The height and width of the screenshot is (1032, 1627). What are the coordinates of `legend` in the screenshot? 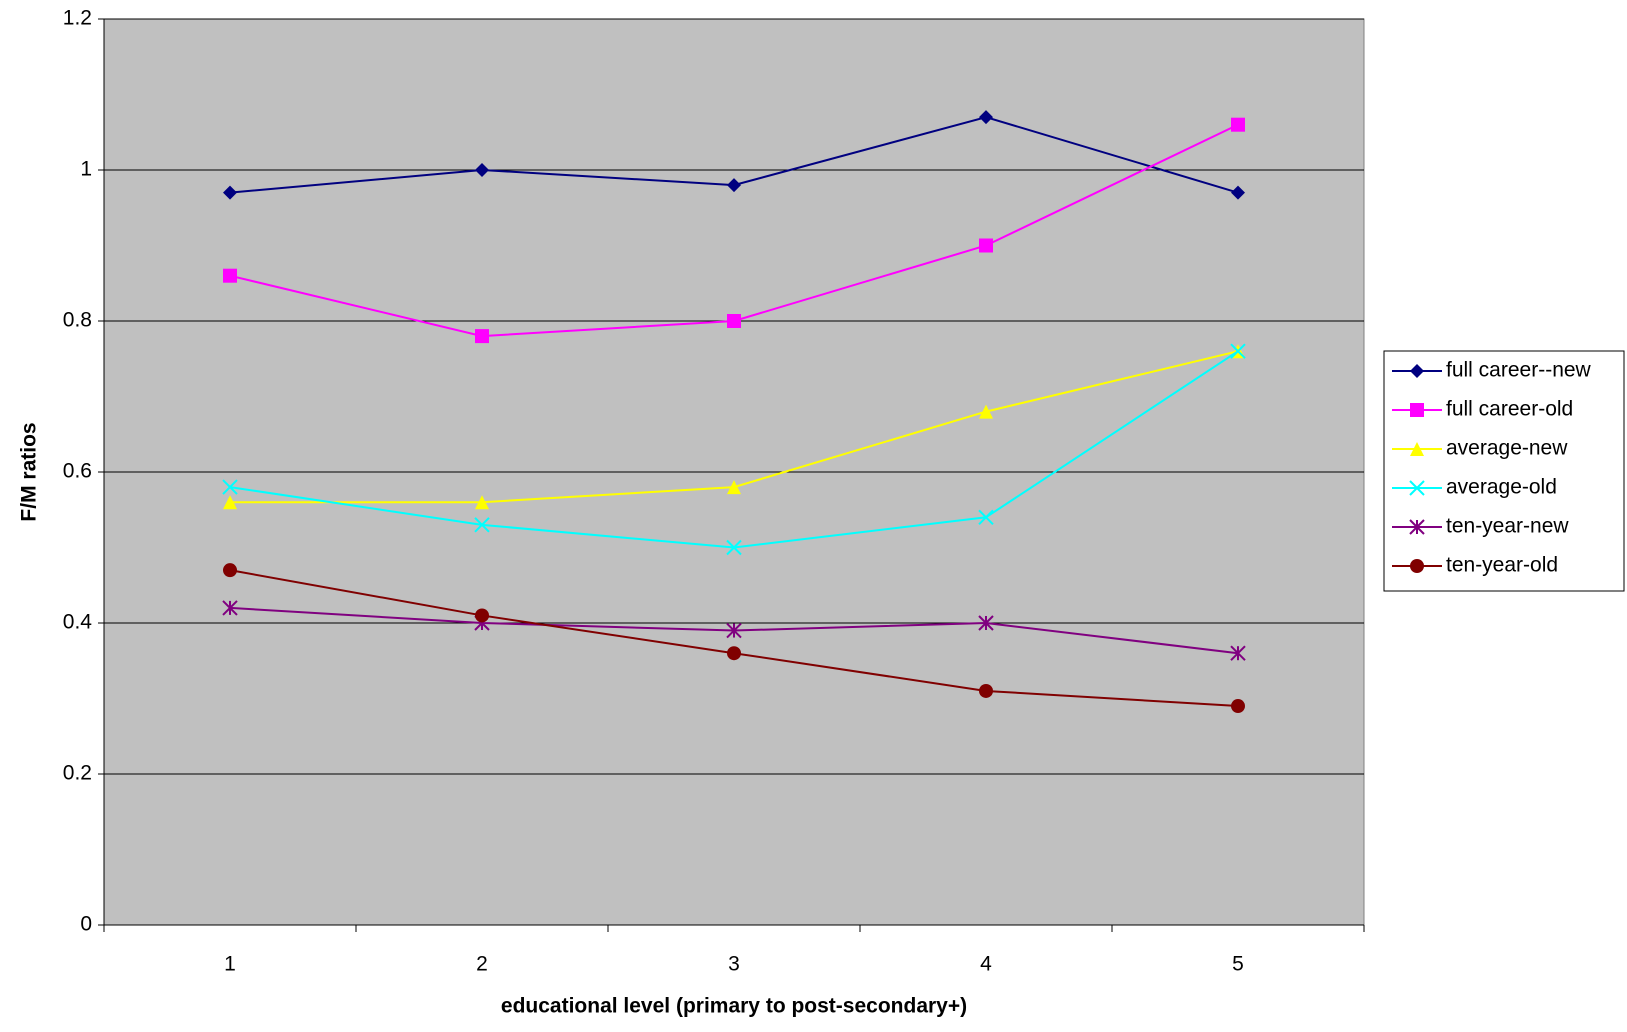 It's located at (1504, 471).